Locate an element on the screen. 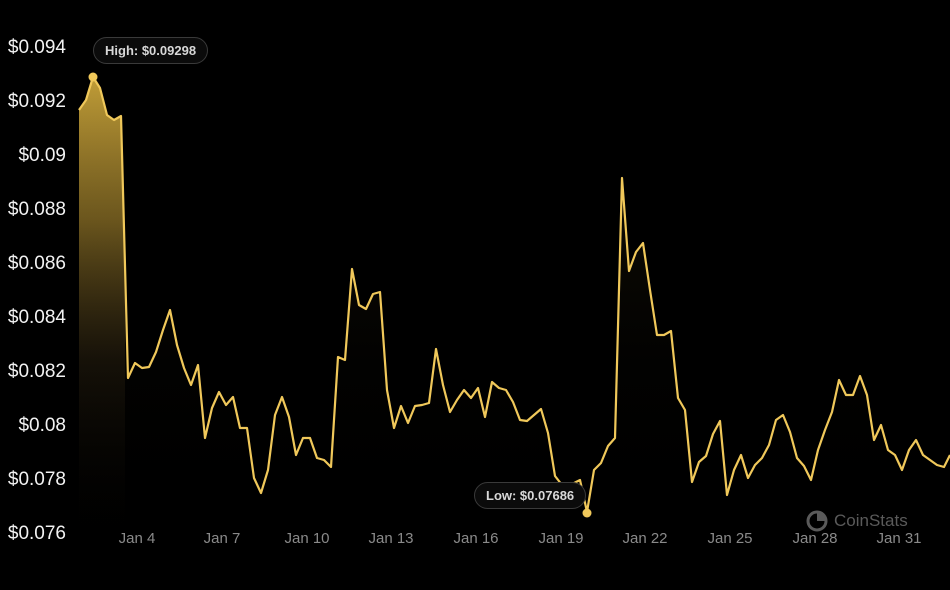 The image size is (950, 590). x-tick: Jan 31 is located at coordinates (899, 538).